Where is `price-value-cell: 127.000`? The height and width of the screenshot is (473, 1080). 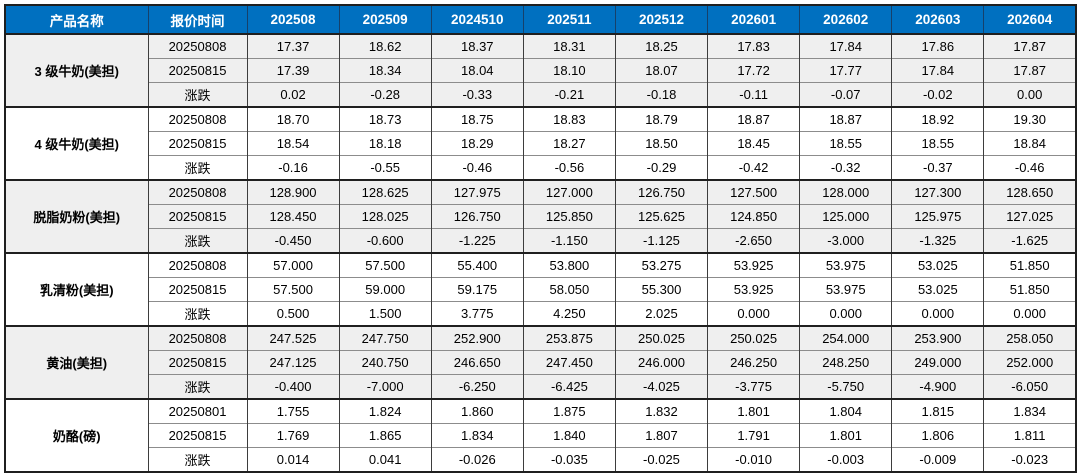 price-value-cell: 127.000 is located at coordinates (569, 192).